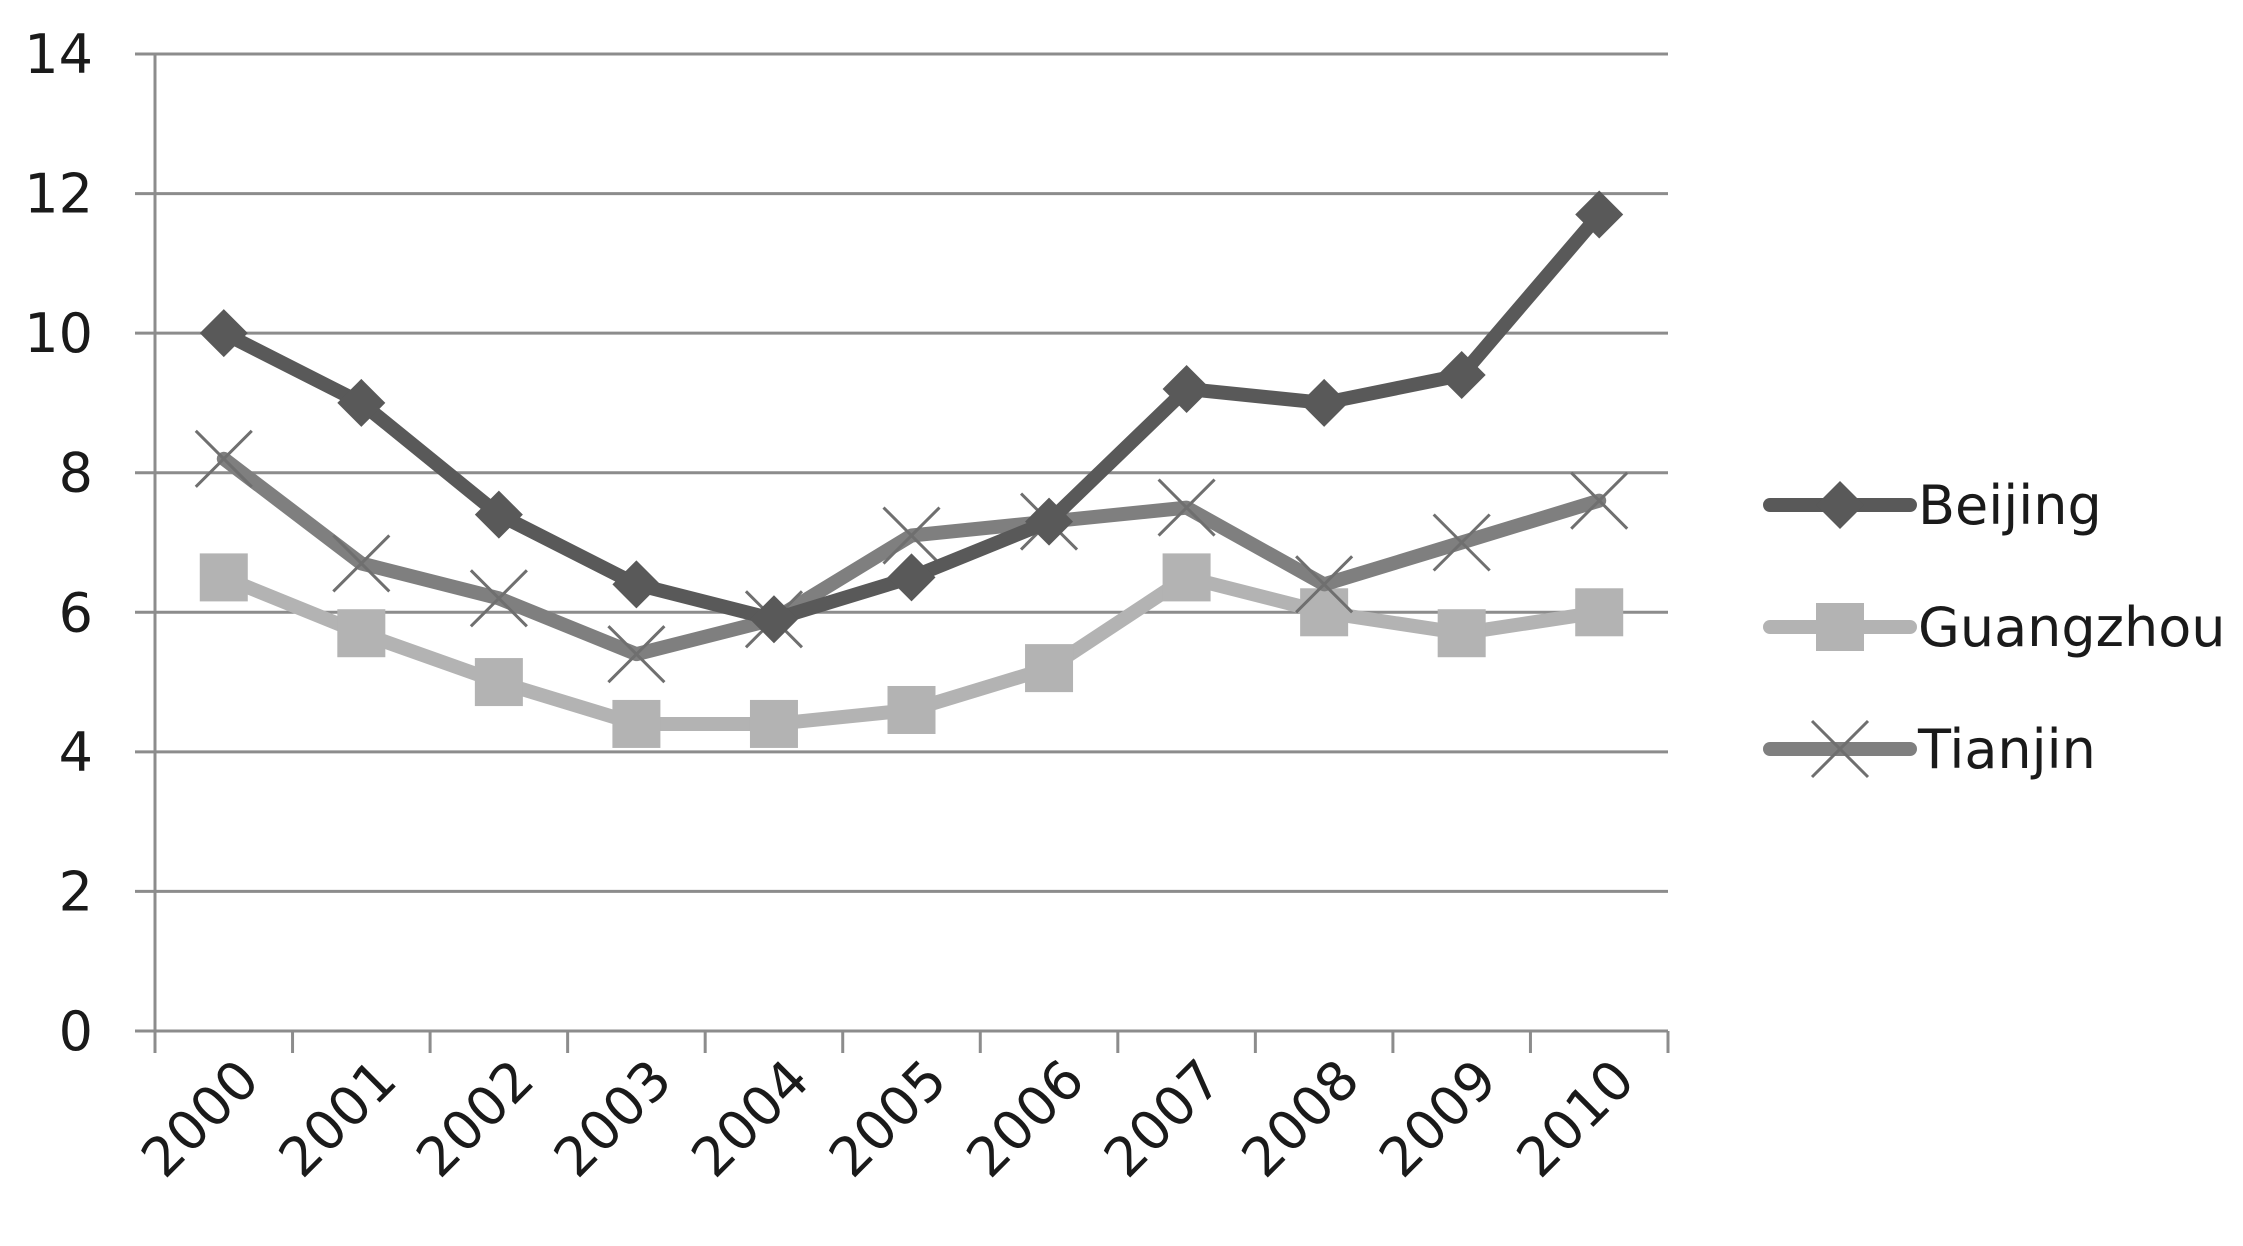 This screenshot has height=1246, width=2243. Describe the element at coordinates (911, 650) in the screenshot. I see `series-guangzhou` at that location.